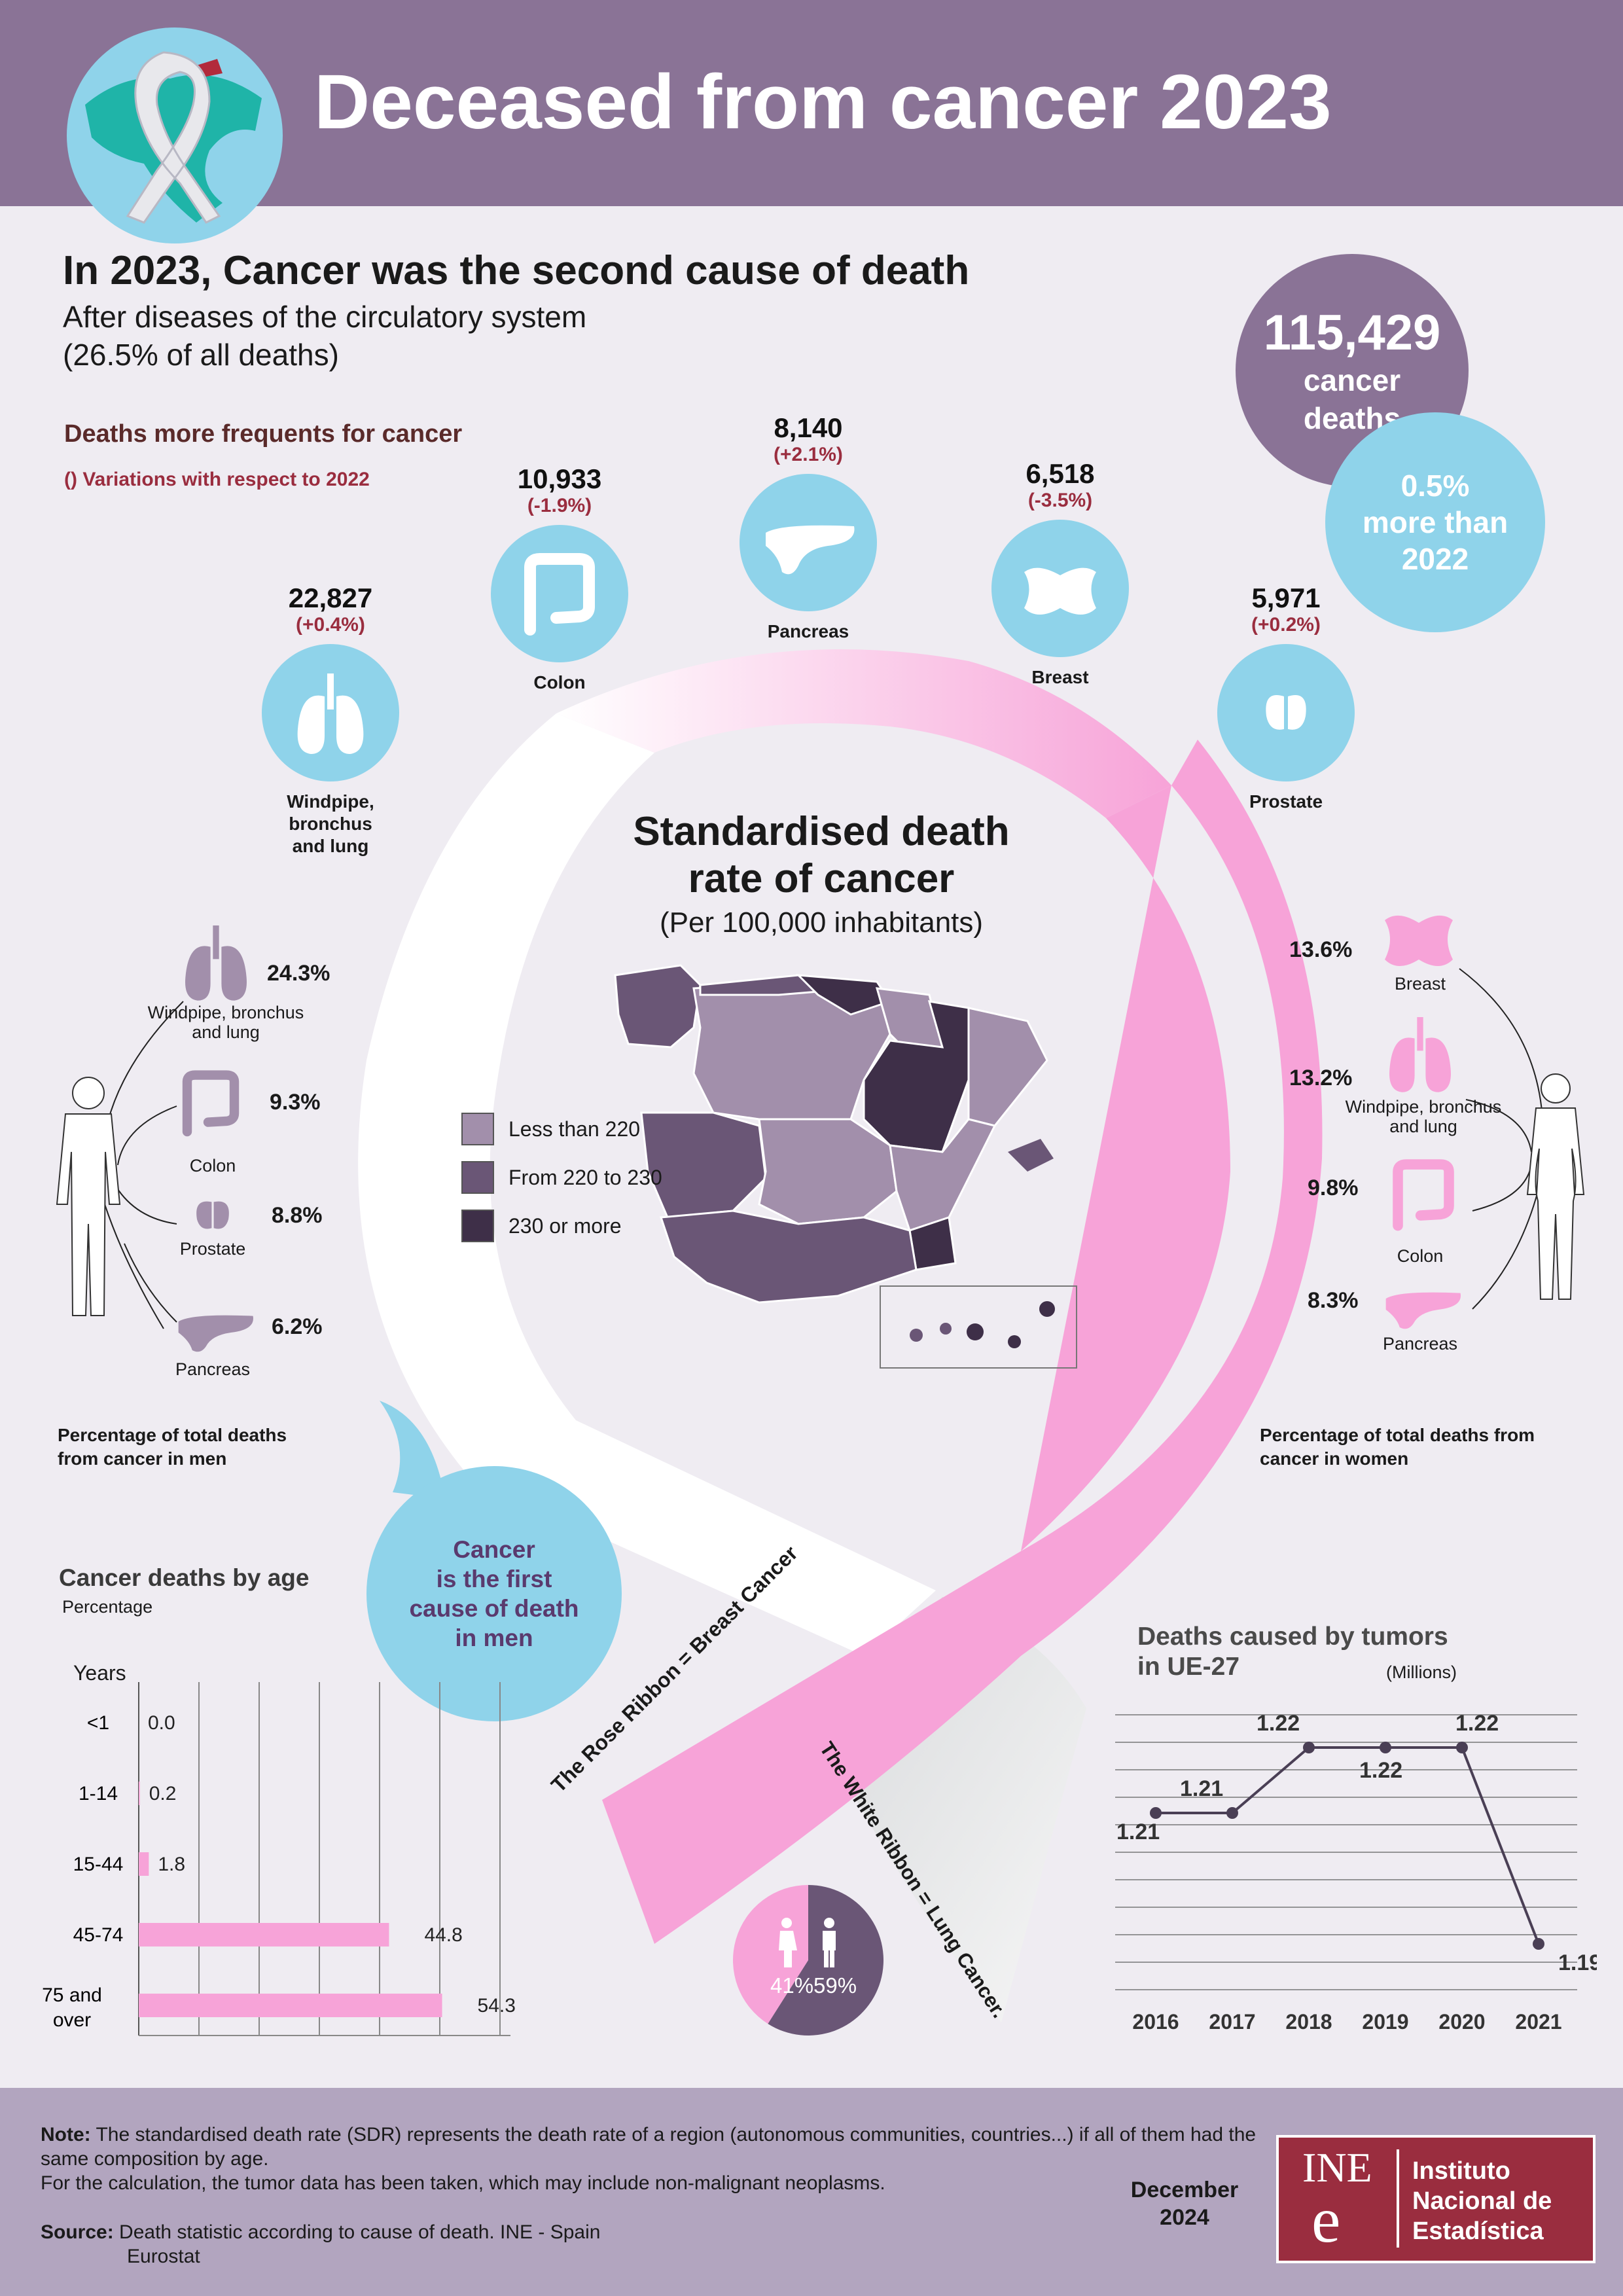 The height and width of the screenshot is (2296, 1623). I want to click on organ-breast-variation: (-3.5%), so click(1060, 501).